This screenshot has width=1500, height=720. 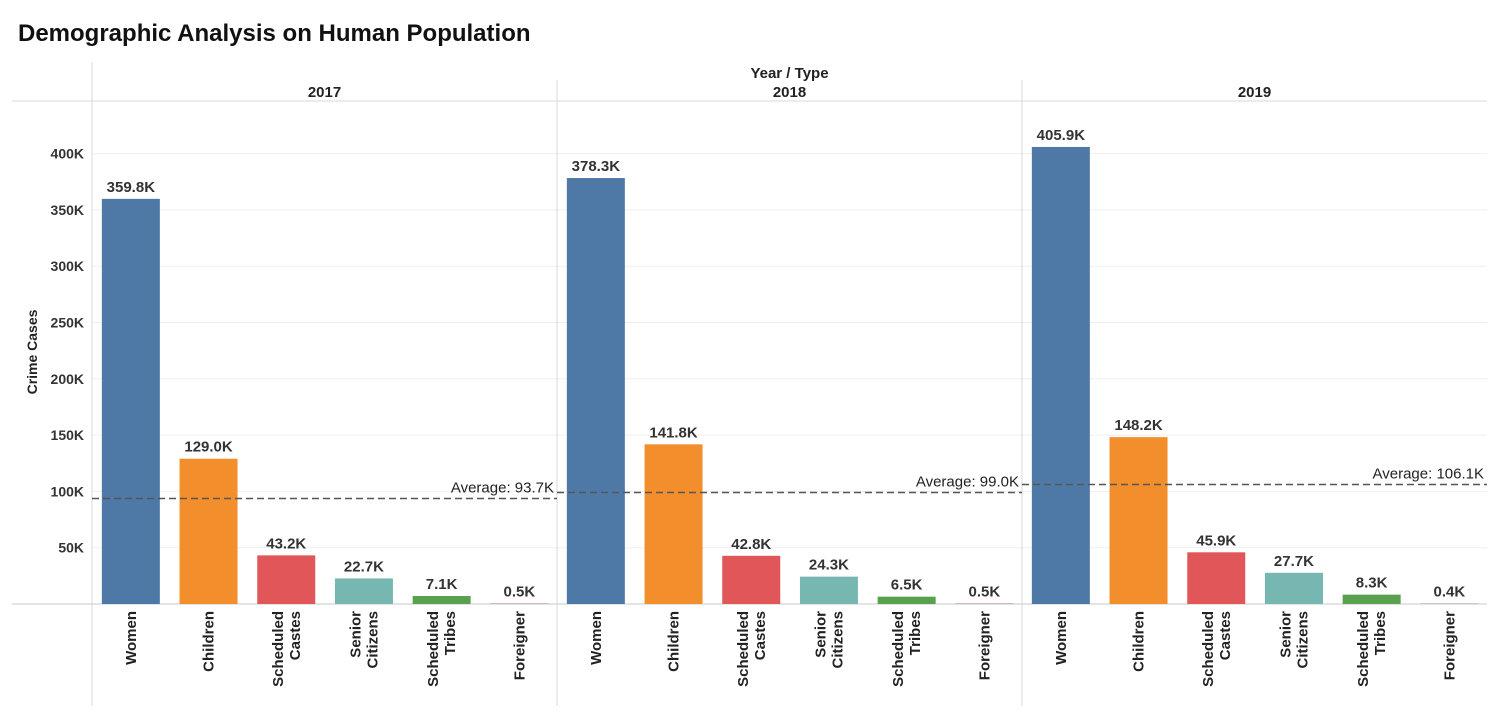 What do you see at coordinates (274, 33) in the screenshot?
I see `chart-title: Demographic Analysis on Human Population` at bounding box center [274, 33].